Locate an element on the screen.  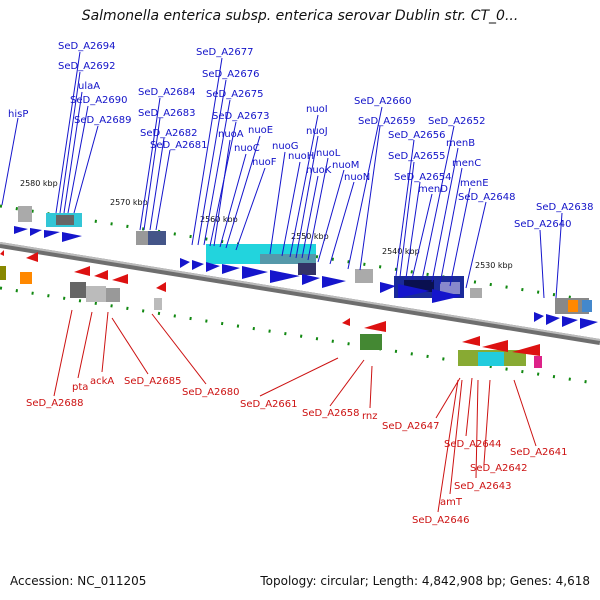
gene-label: SeD_A2661 is located at coordinates (269, 404).